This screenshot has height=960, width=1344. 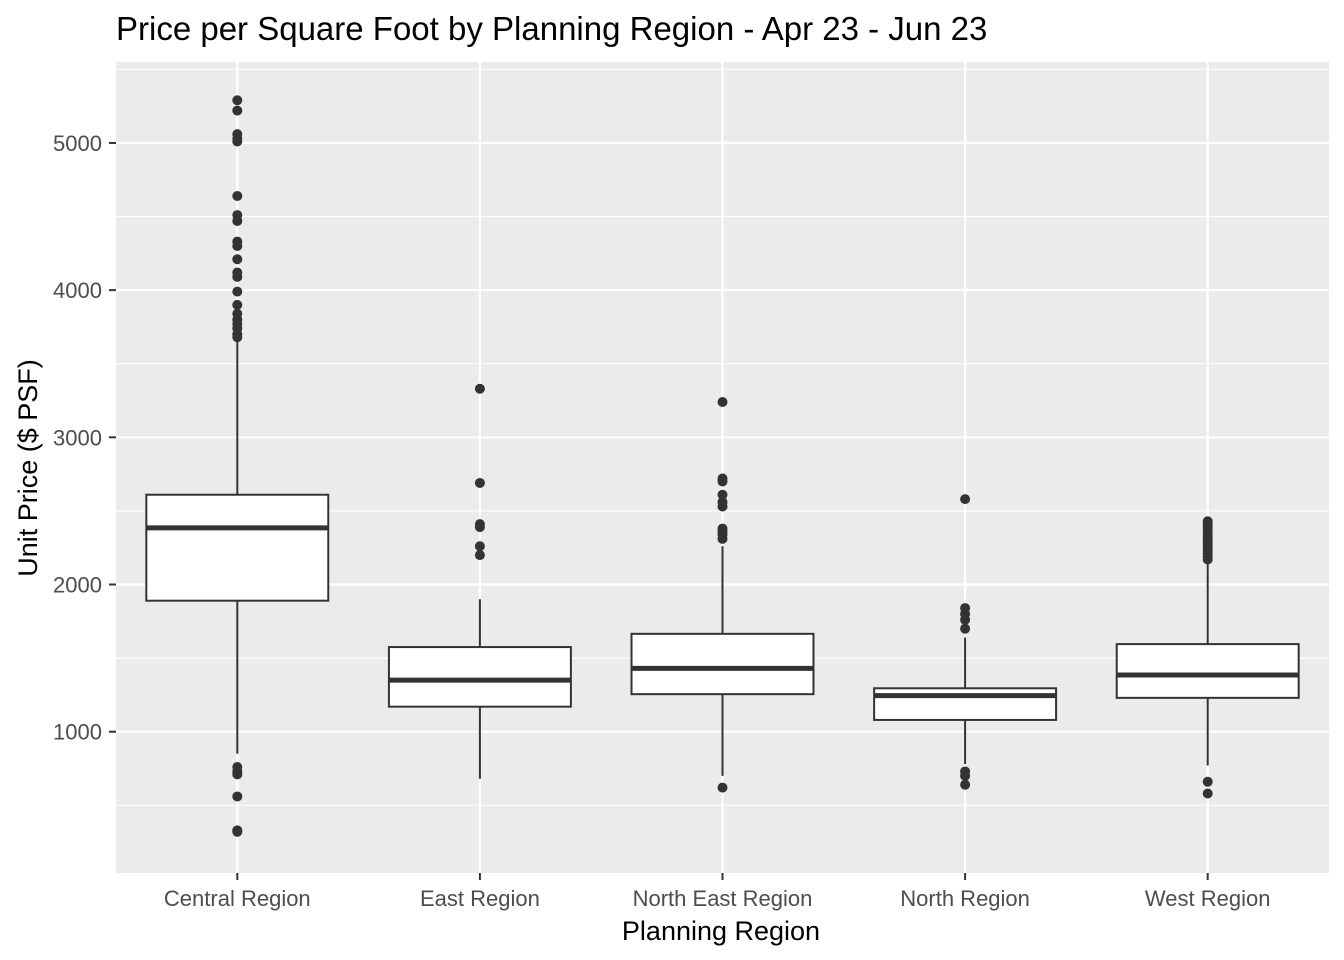 I want to click on x-tick-label: Central Region, so click(x=237, y=898).